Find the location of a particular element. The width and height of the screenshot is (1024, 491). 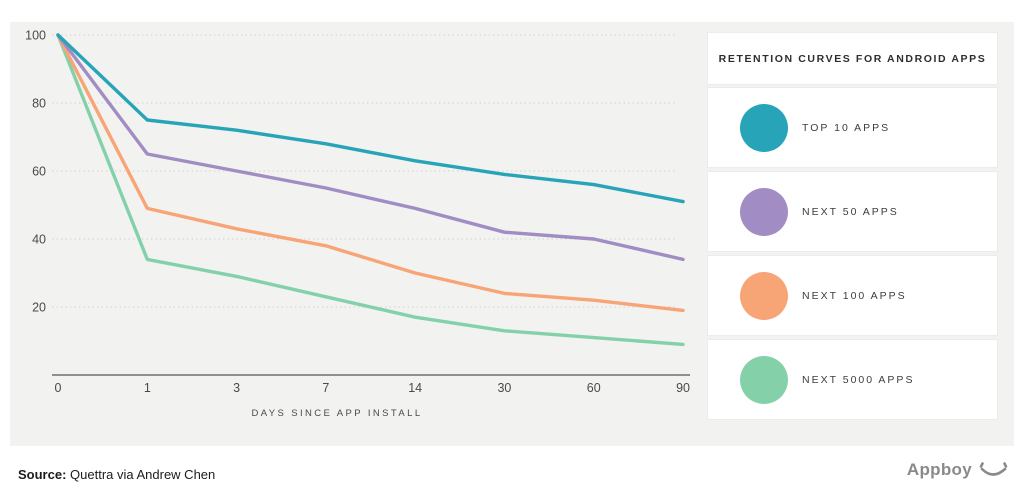

appboy-wordmark: Appboy is located at coordinates (939, 469).